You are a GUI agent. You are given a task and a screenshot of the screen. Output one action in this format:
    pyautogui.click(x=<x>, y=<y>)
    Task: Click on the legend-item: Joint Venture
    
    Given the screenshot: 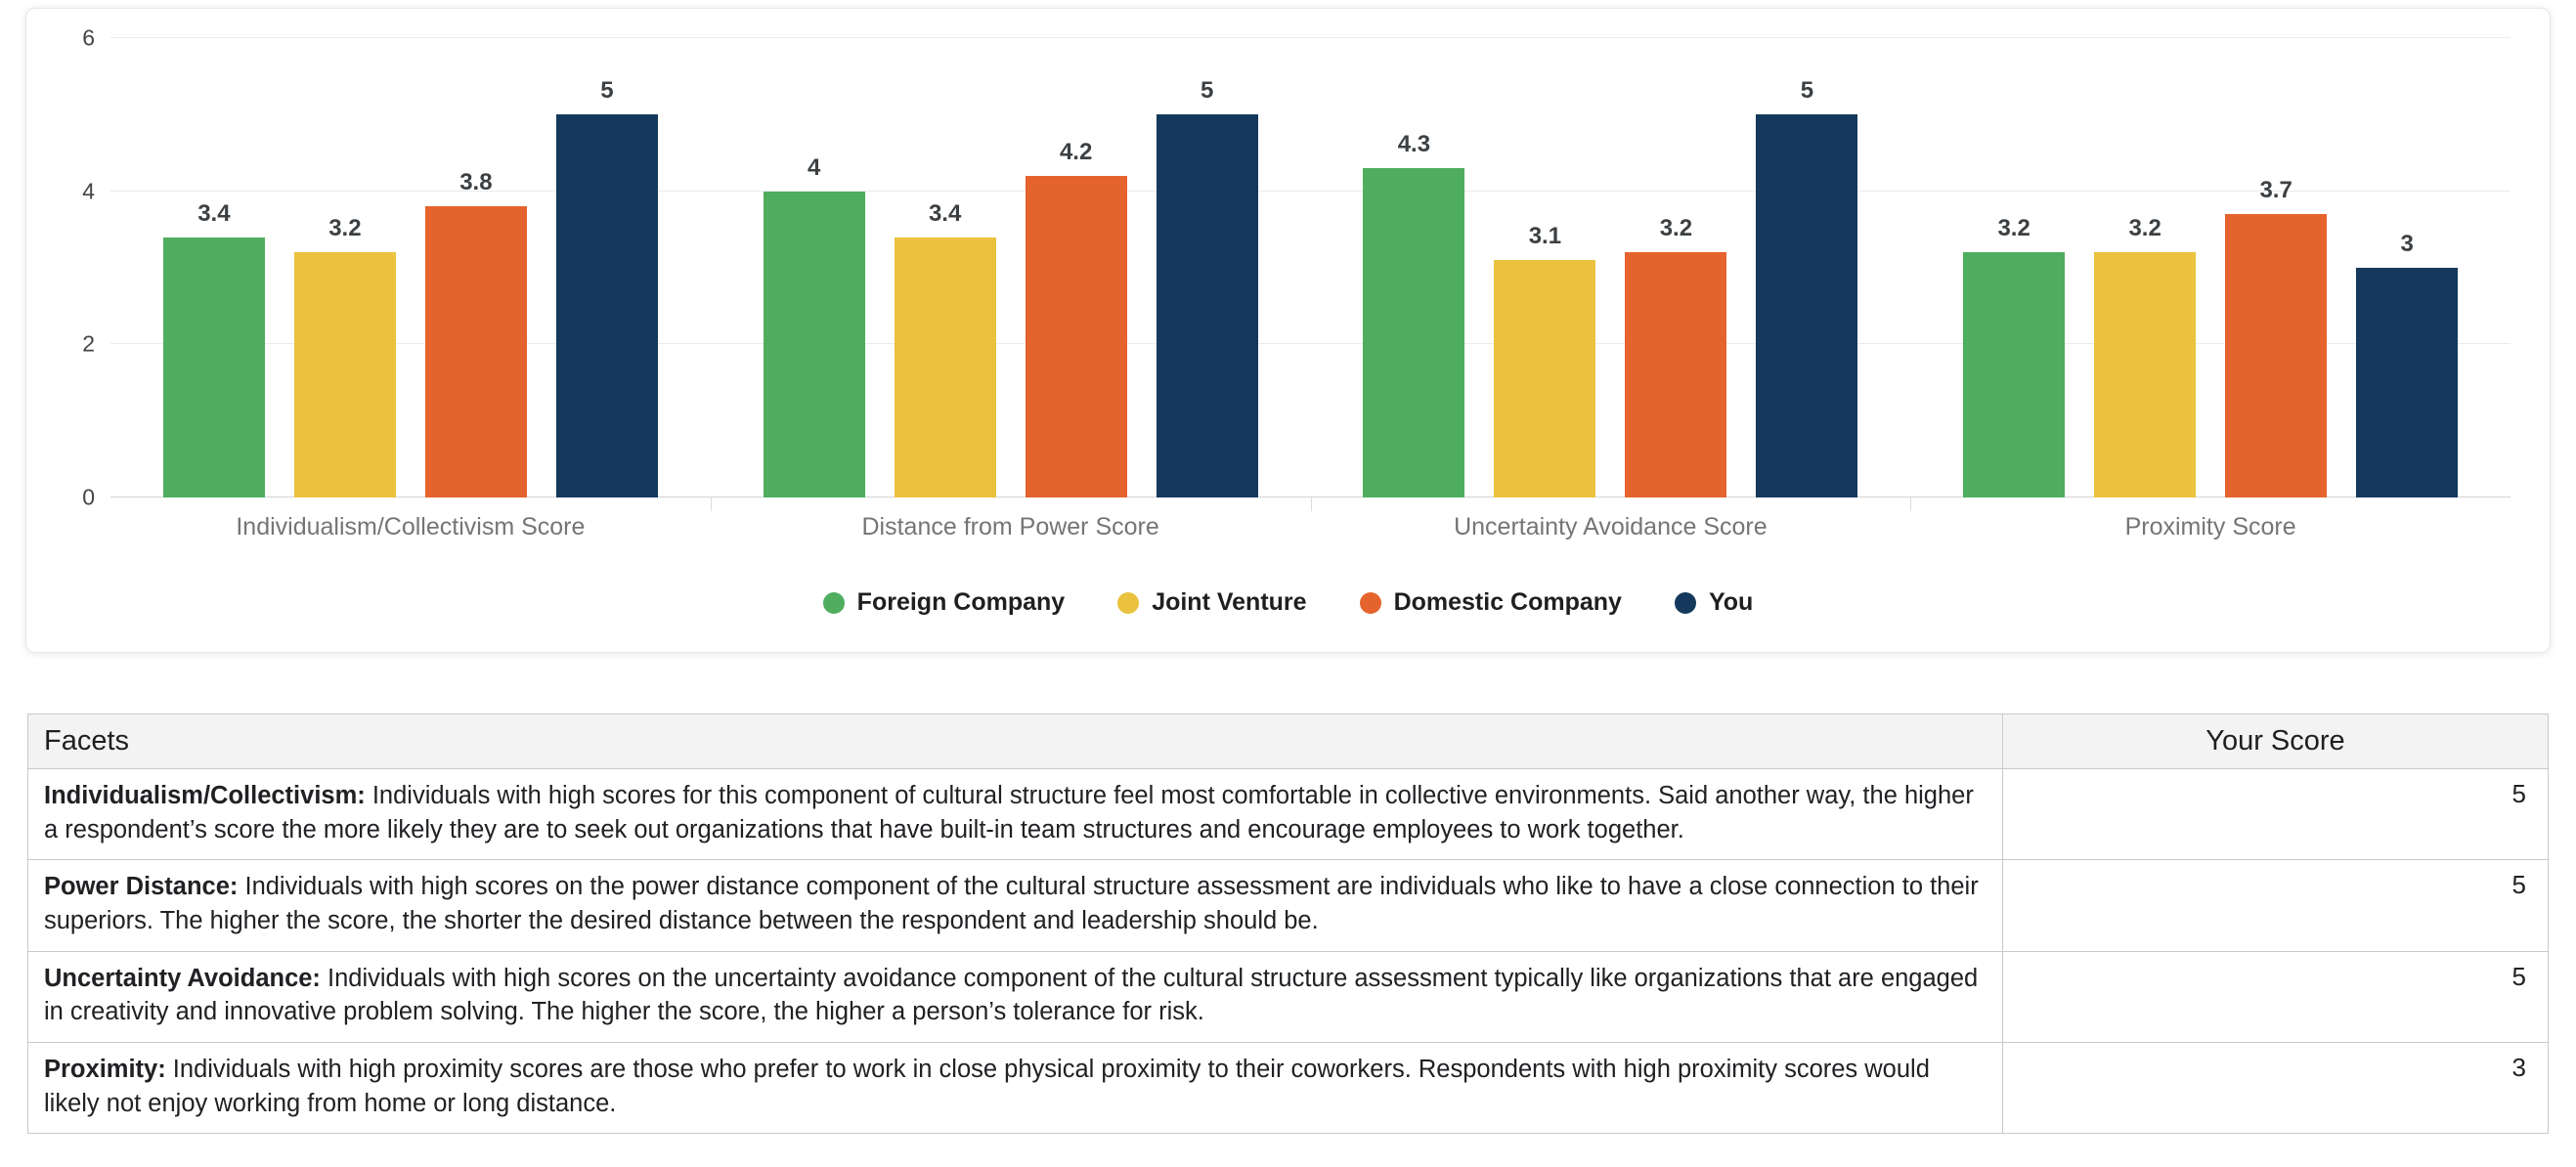 What is the action you would take?
    pyautogui.click(x=1212, y=602)
    